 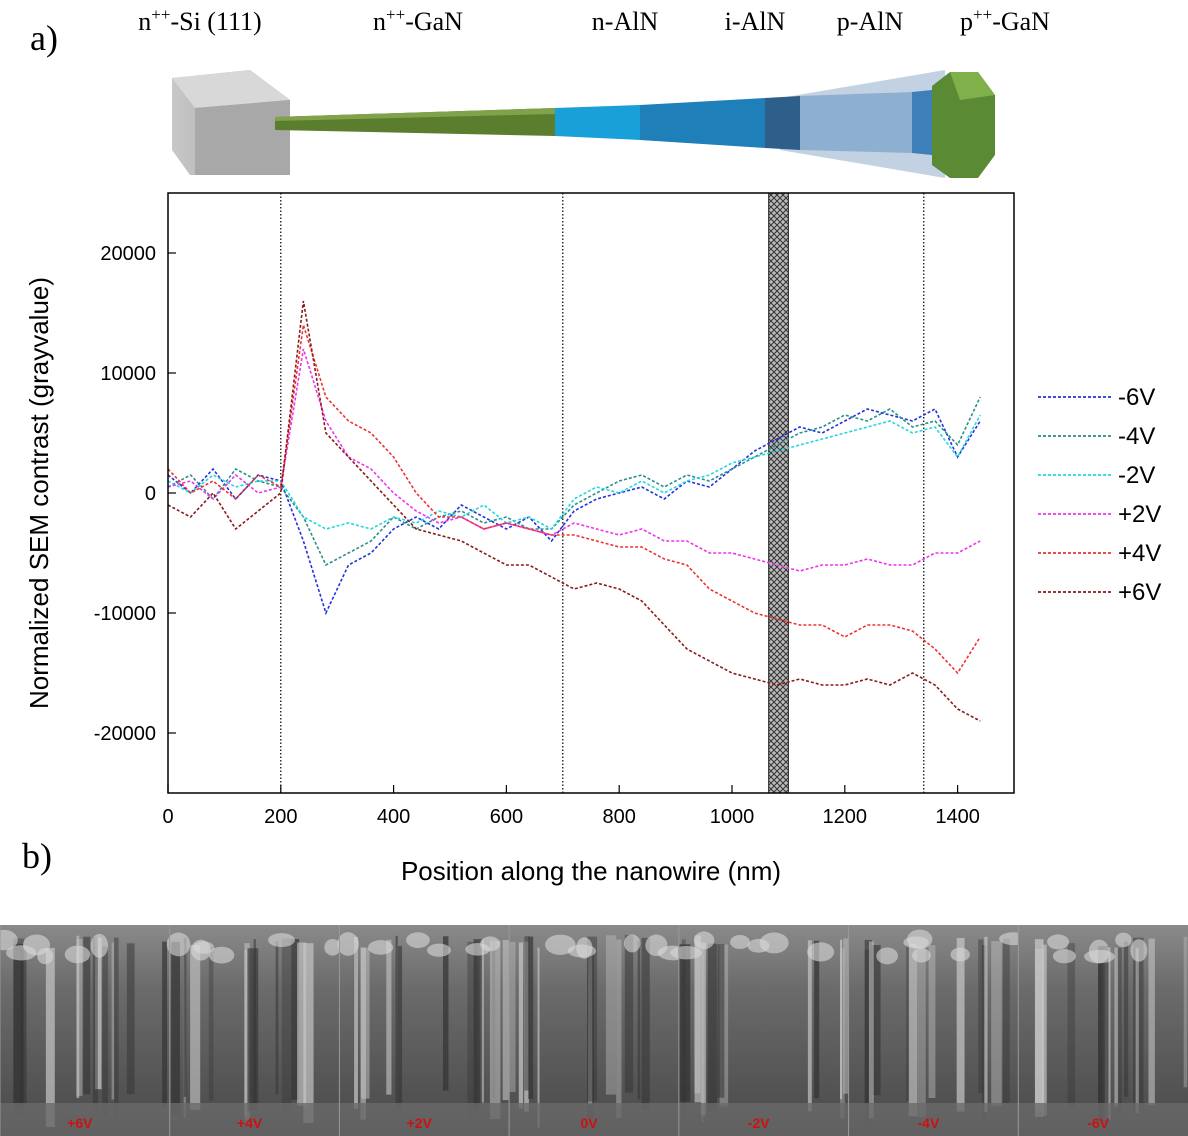 What do you see at coordinates (44, 38) in the screenshot?
I see `panel-label: a)` at bounding box center [44, 38].